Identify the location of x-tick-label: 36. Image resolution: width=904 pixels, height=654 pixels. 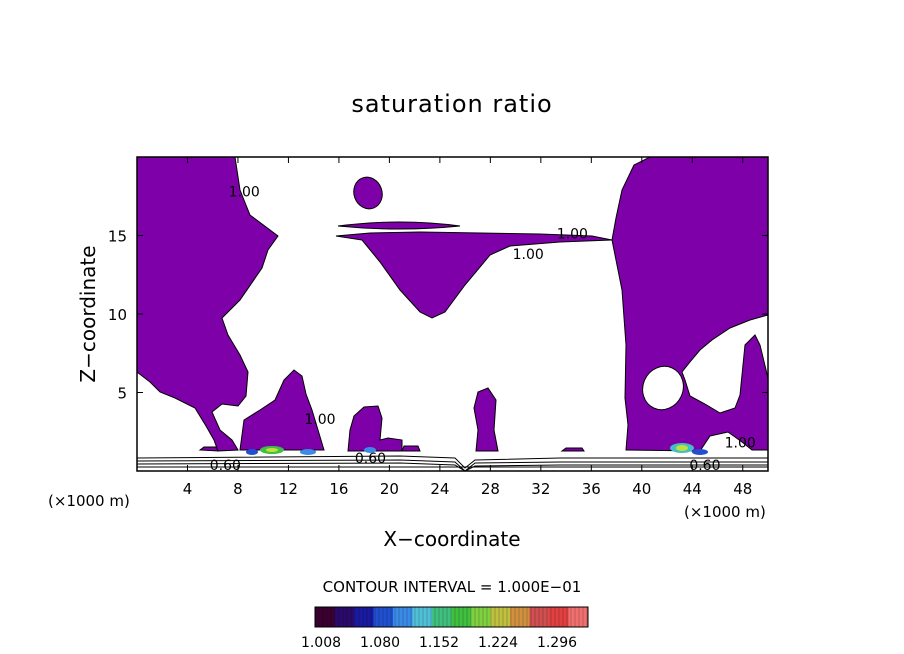
(591, 489).